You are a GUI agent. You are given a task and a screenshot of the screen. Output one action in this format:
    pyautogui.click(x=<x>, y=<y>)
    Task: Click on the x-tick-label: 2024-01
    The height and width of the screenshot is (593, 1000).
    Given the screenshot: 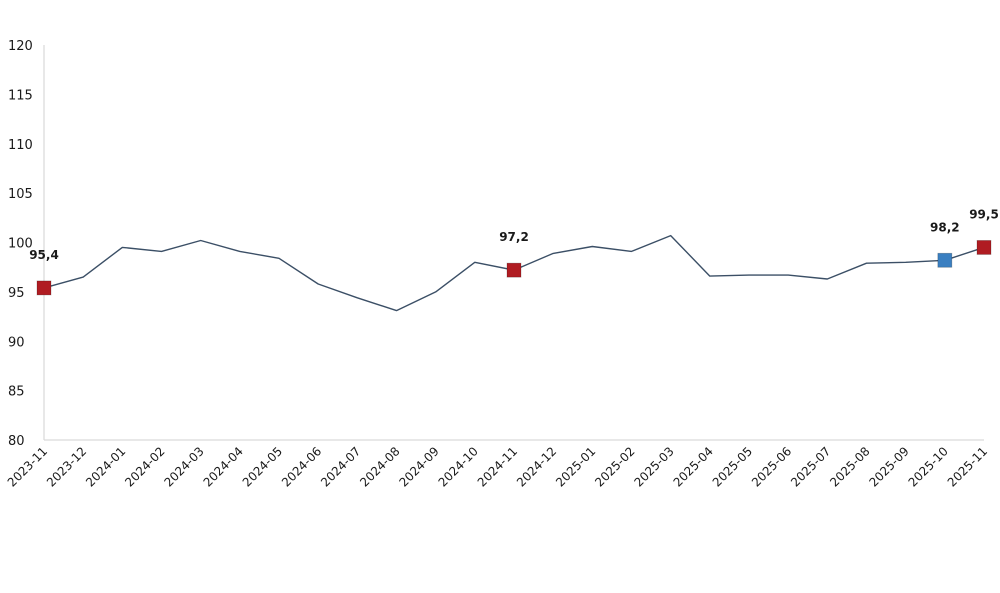 What is the action you would take?
    pyautogui.click(x=105, y=466)
    